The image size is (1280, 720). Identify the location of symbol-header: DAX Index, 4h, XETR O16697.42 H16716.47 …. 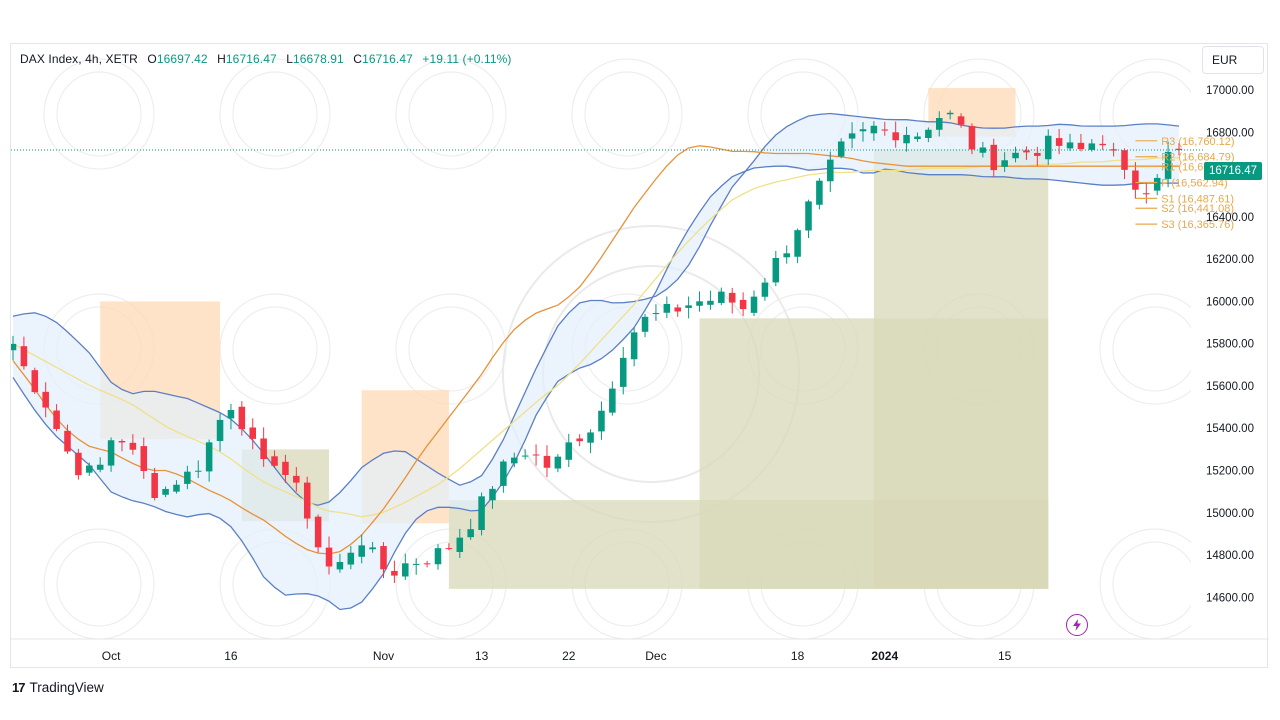
(268, 59).